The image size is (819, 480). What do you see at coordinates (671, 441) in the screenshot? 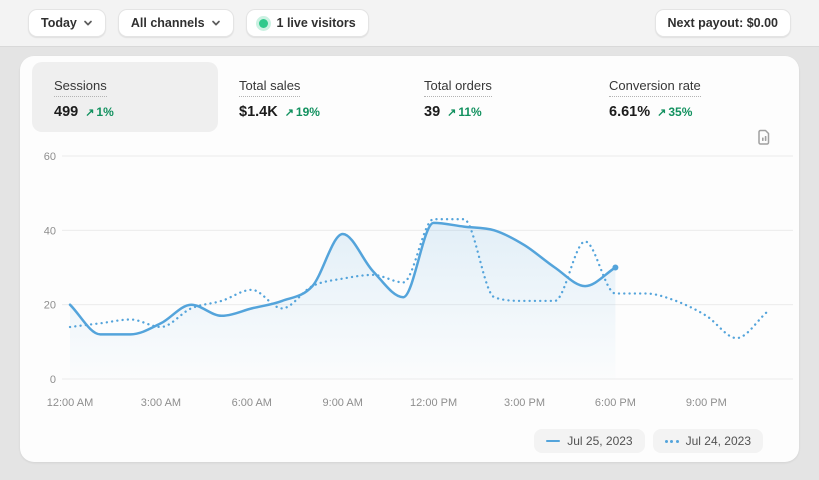
I see `dotted-line-icon` at bounding box center [671, 441].